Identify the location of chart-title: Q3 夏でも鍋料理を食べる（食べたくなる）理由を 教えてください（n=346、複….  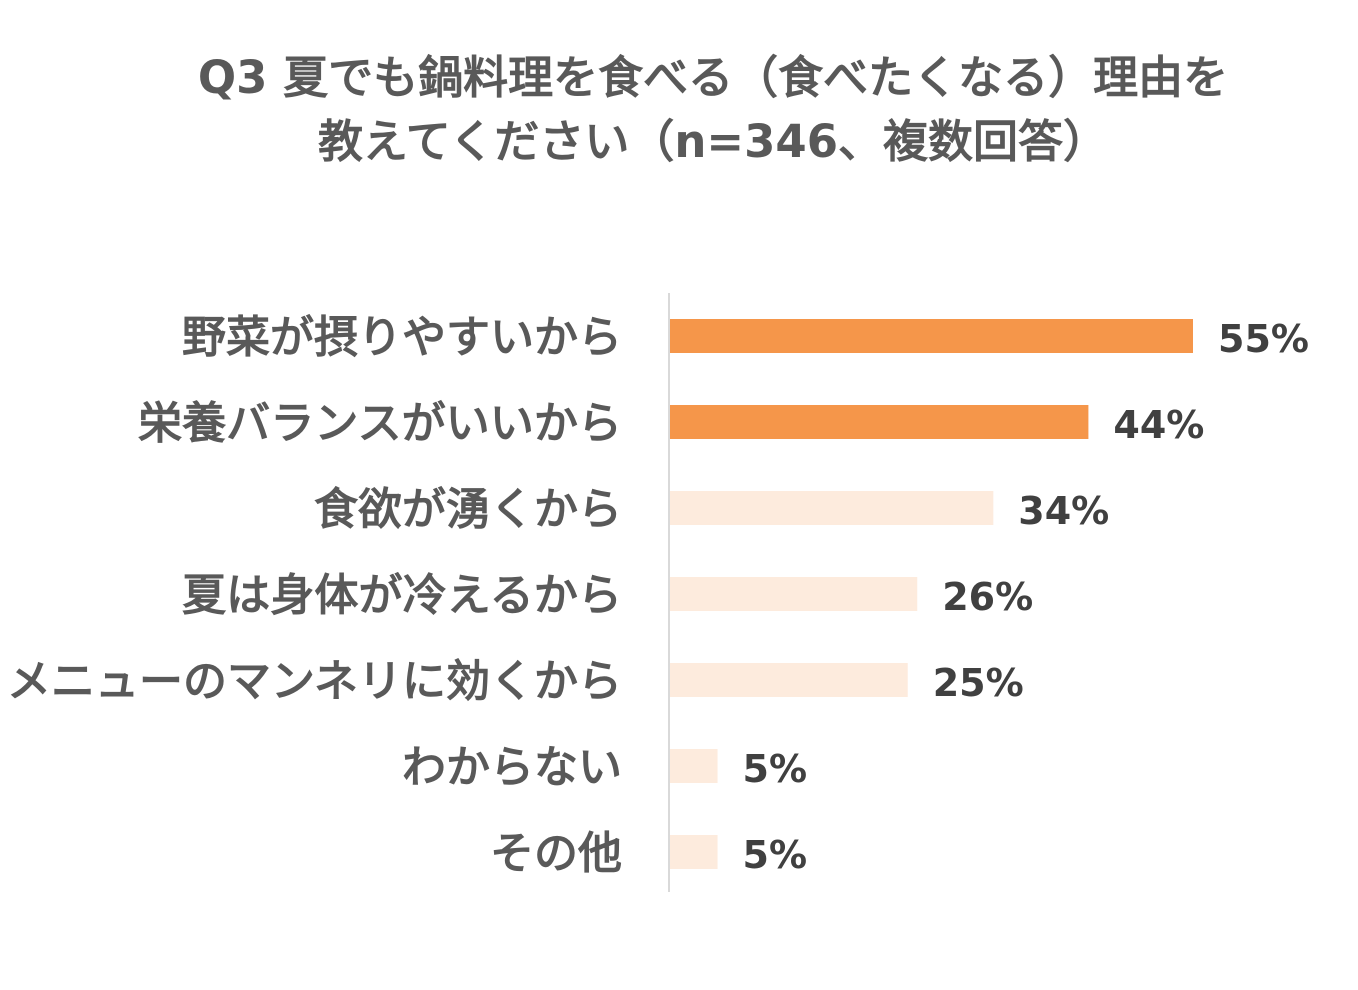
(679, 110).